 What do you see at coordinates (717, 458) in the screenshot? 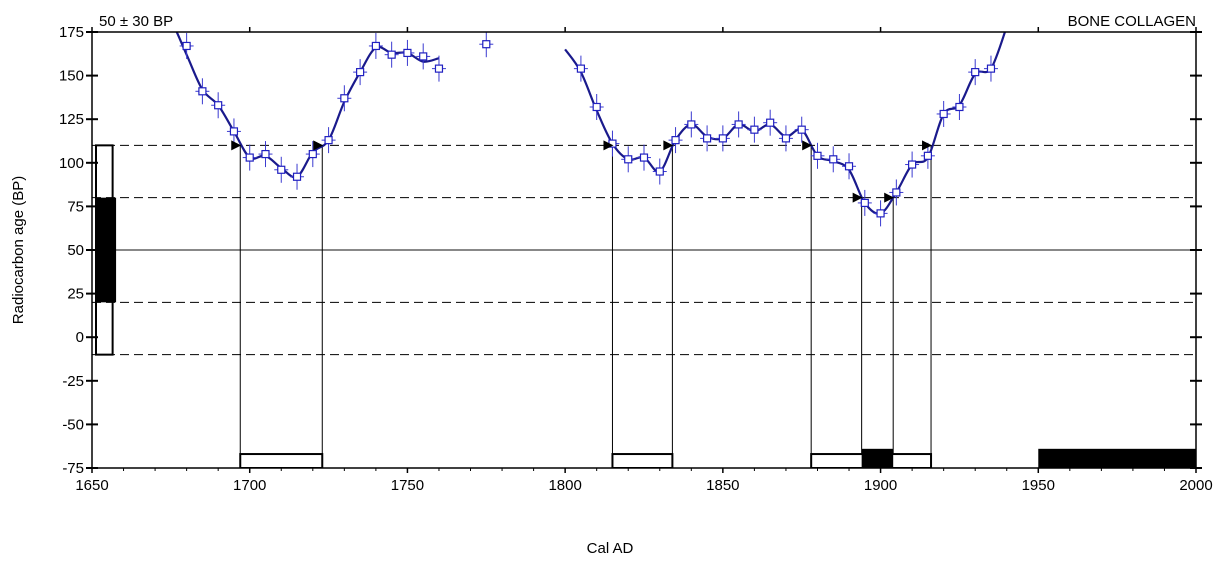
I see `calibrated-range-bars` at bounding box center [717, 458].